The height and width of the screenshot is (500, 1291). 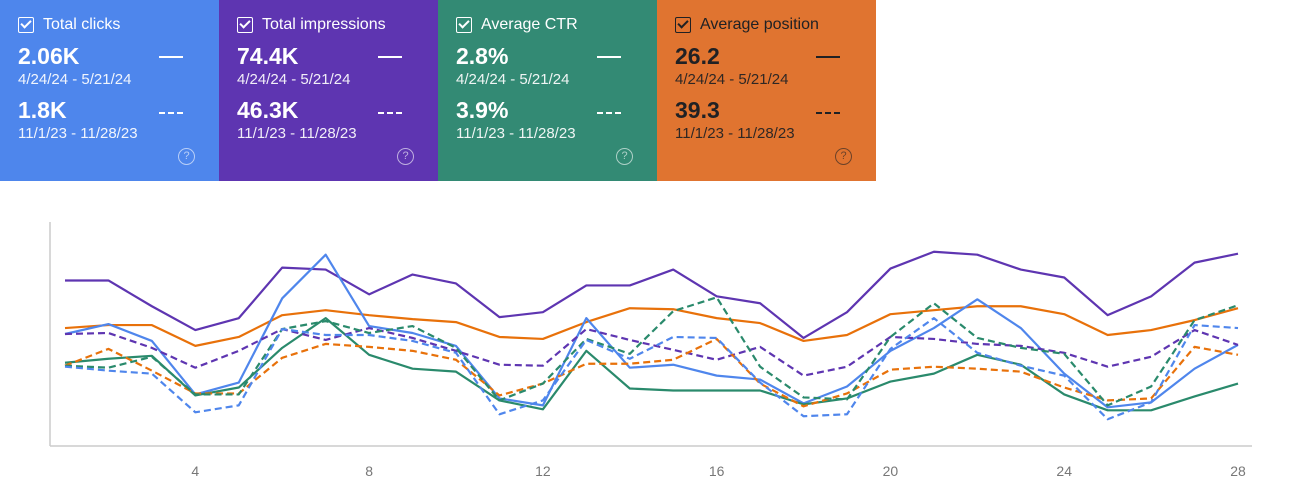 I want to click on previous-value: 39.3, so click(x=697, y=110).